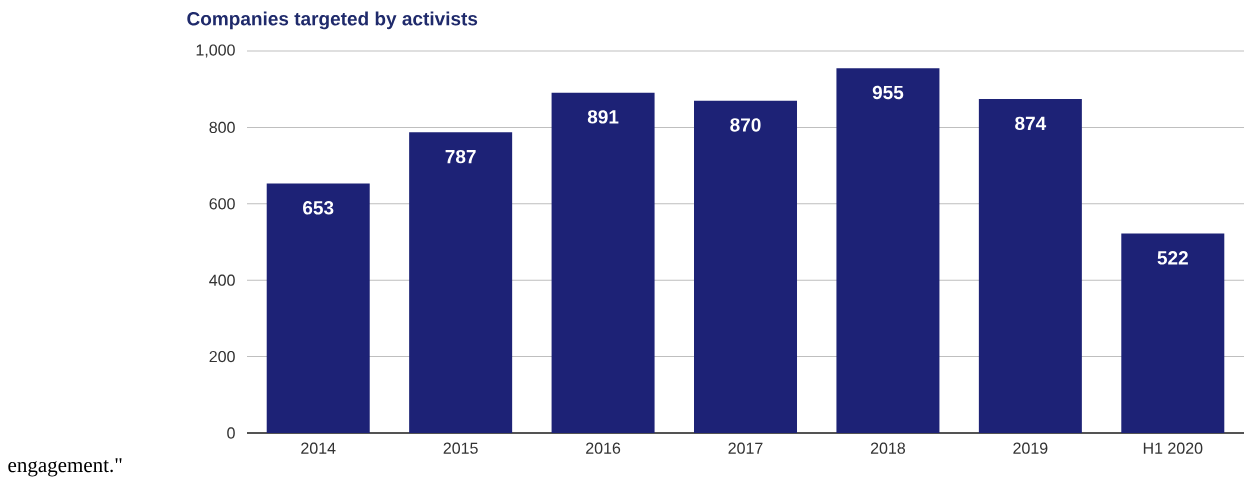  I want to click on x-tick-label: 2019, so click(1030, 448).